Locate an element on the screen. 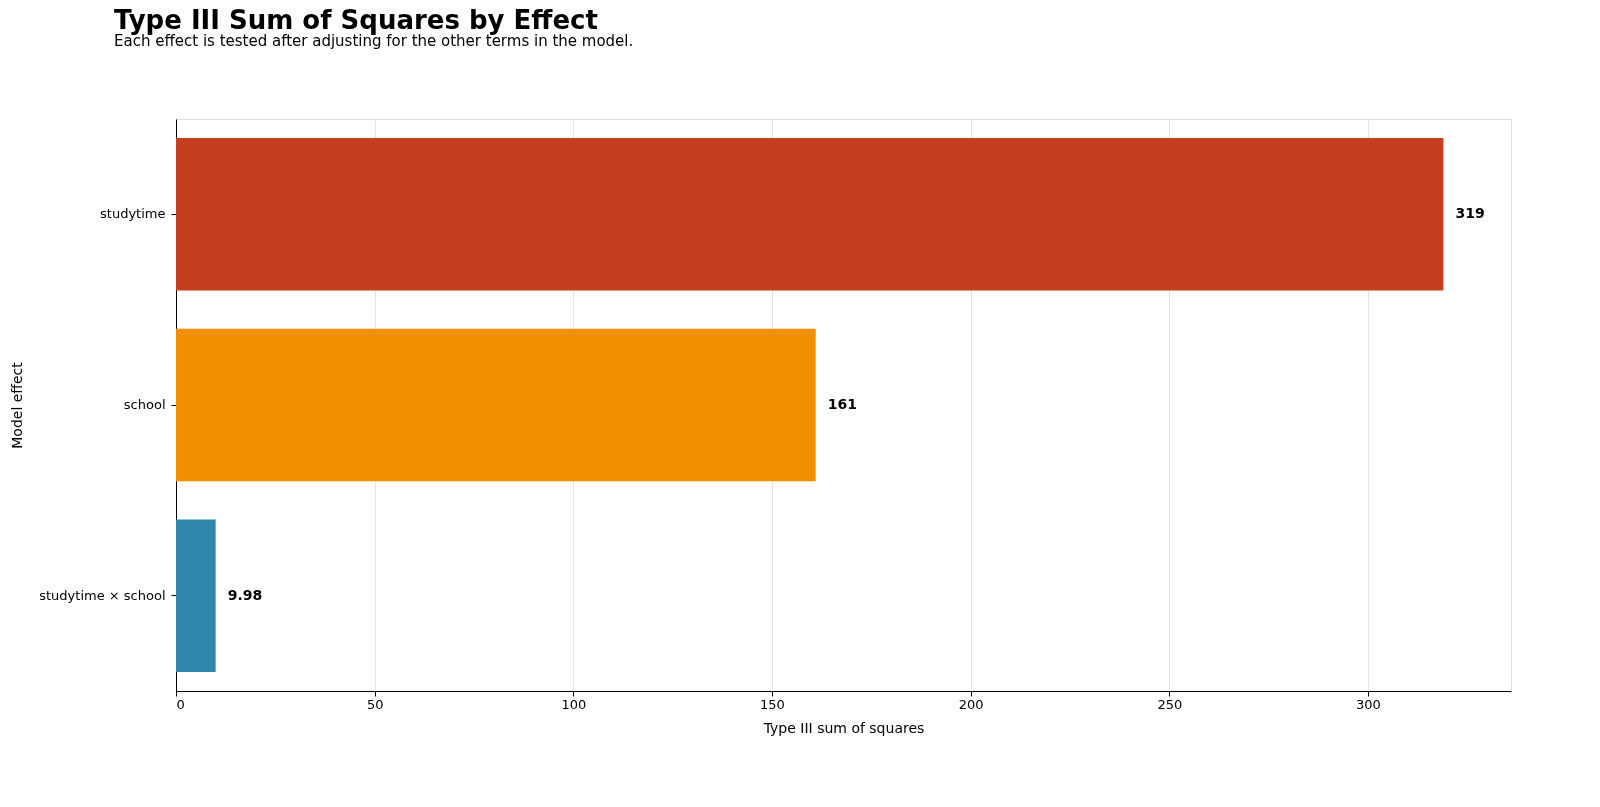  x-axis-title: Type III sum of squares is located at coordinates (843, 727).